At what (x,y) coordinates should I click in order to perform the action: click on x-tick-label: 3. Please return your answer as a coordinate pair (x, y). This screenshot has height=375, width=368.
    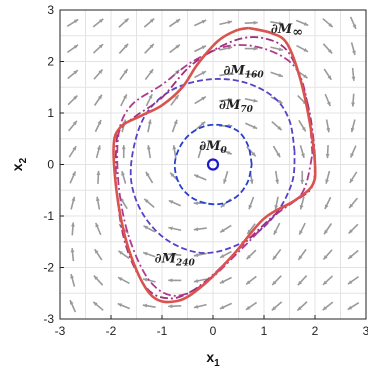
    Looking at the image, I should click on (365, 331).